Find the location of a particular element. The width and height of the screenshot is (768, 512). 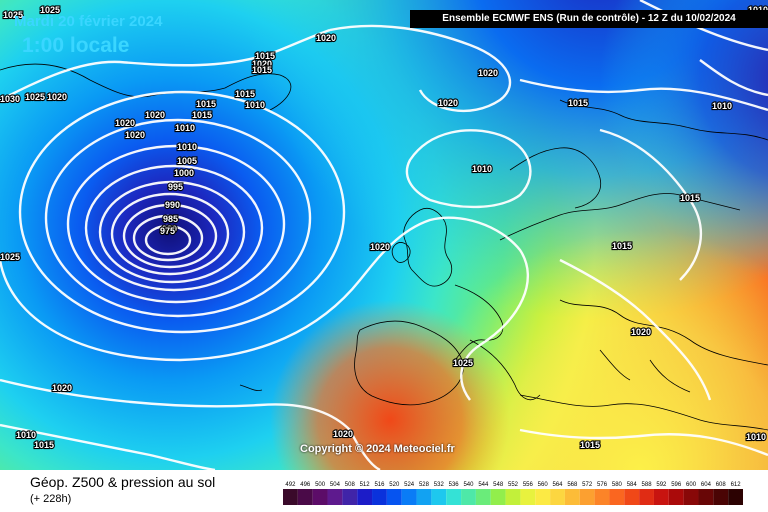

scale-tick-label: 496 is located at coordinates (305, 485).